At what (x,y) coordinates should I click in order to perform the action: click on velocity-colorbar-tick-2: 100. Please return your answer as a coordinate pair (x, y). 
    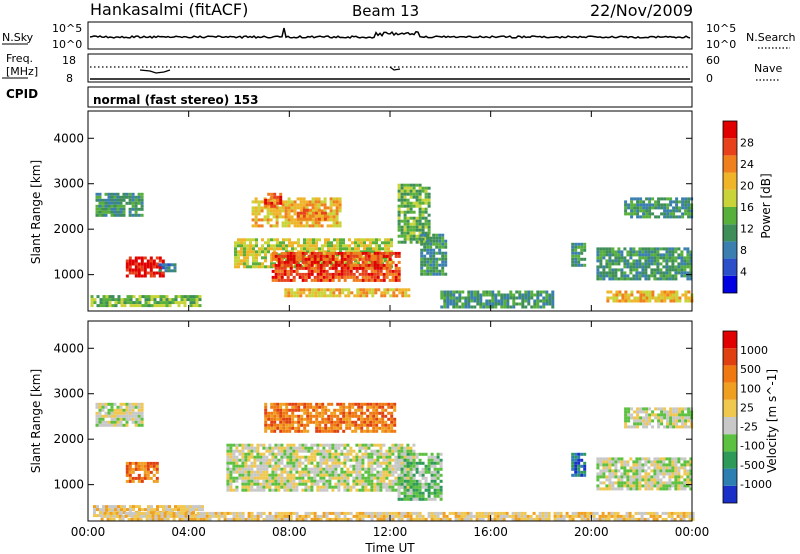
    Looking at the image, I should click on (750, 388).